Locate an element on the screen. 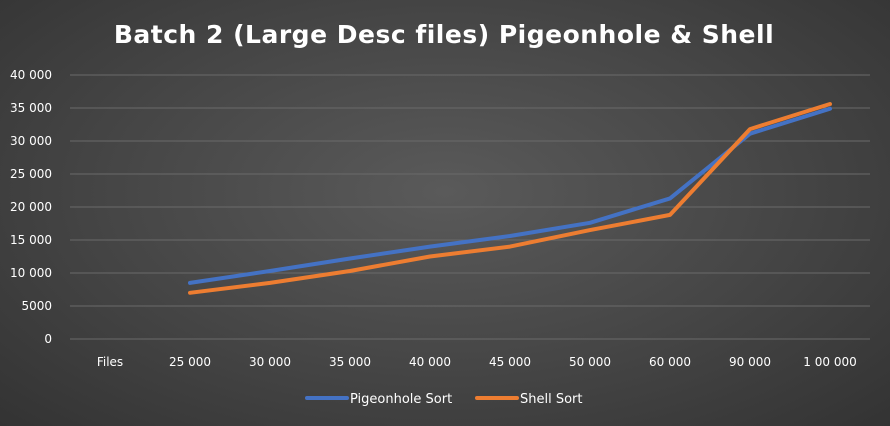 This screenshot has width=890, height=426. y-tick-label: 0 is located at coordinates (48, 339).